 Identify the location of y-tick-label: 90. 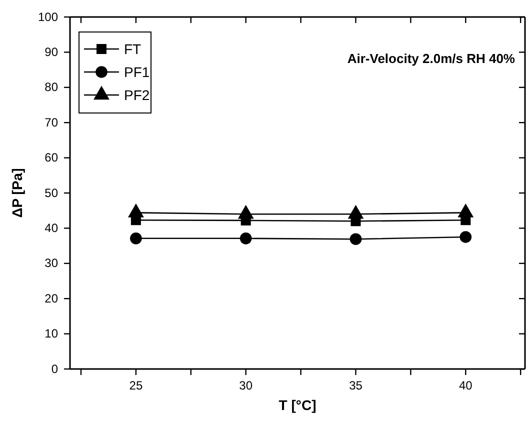
(51, 52).